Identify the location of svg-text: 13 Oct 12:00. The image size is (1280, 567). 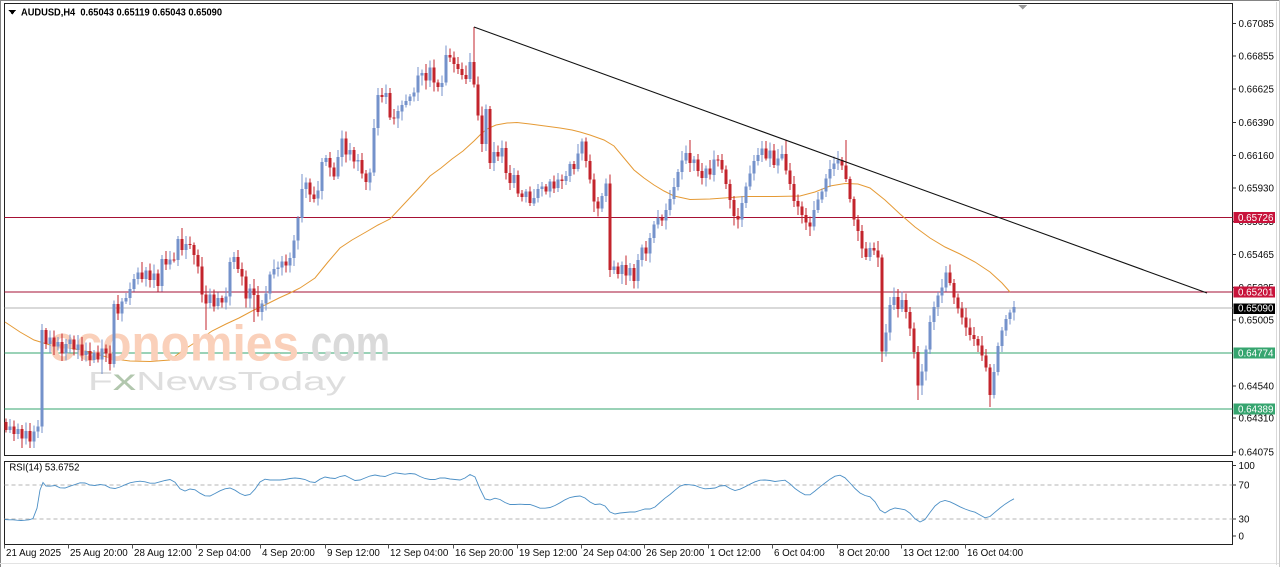
(931, 553).